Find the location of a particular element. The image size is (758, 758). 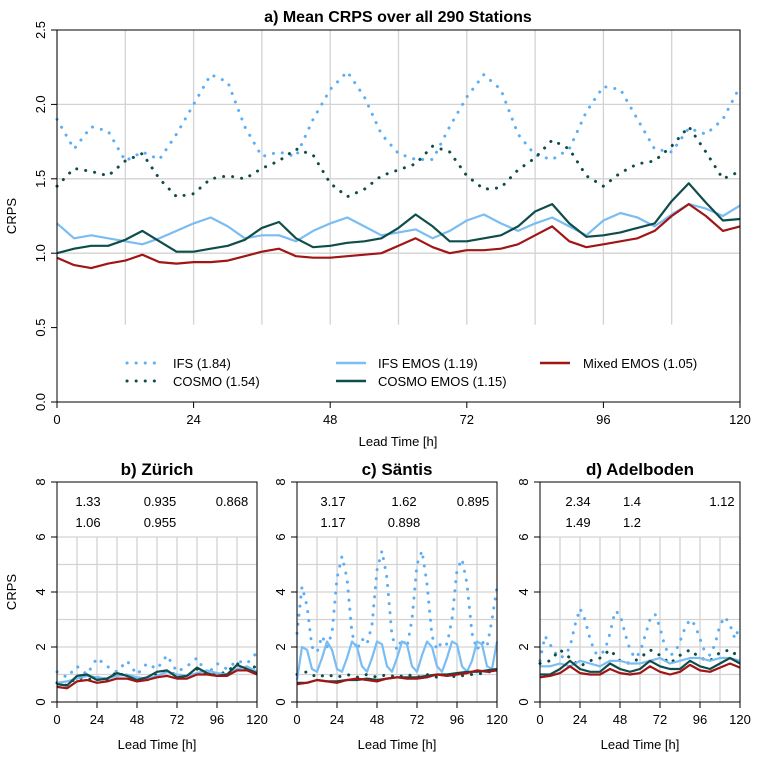

score-value: 1.2 is located at coordinates (632, 522).